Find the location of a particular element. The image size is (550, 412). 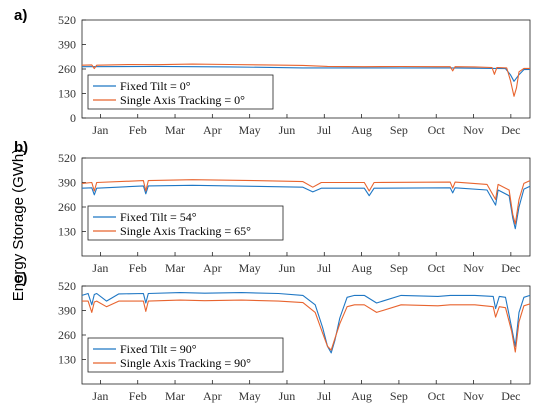

panel-b-xtick-label: Jun is located at coordinates (287, 268).